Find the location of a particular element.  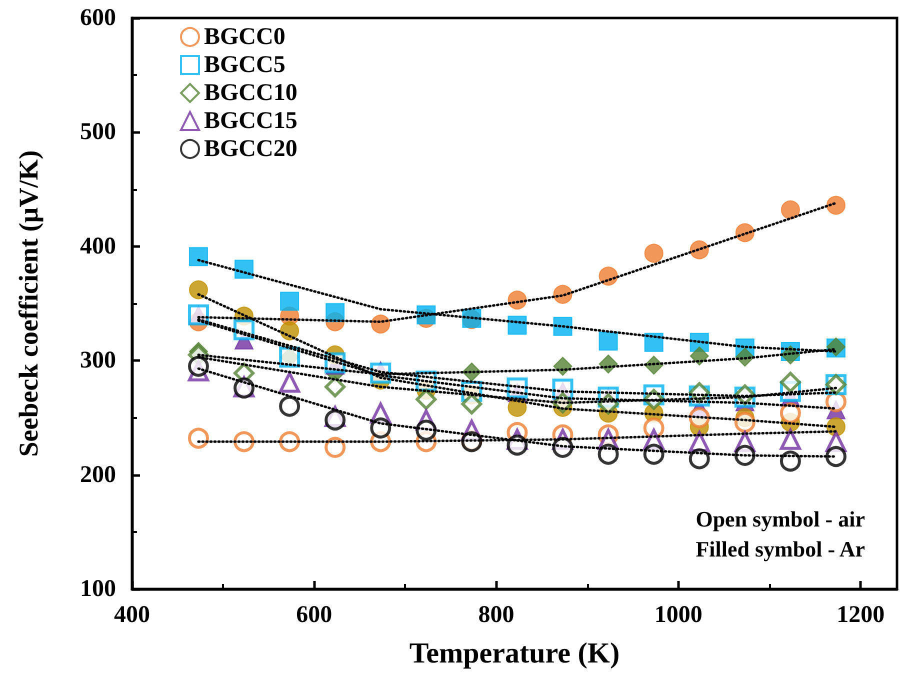

legend-label: BGCC10 is located at coordinates (251, 93).